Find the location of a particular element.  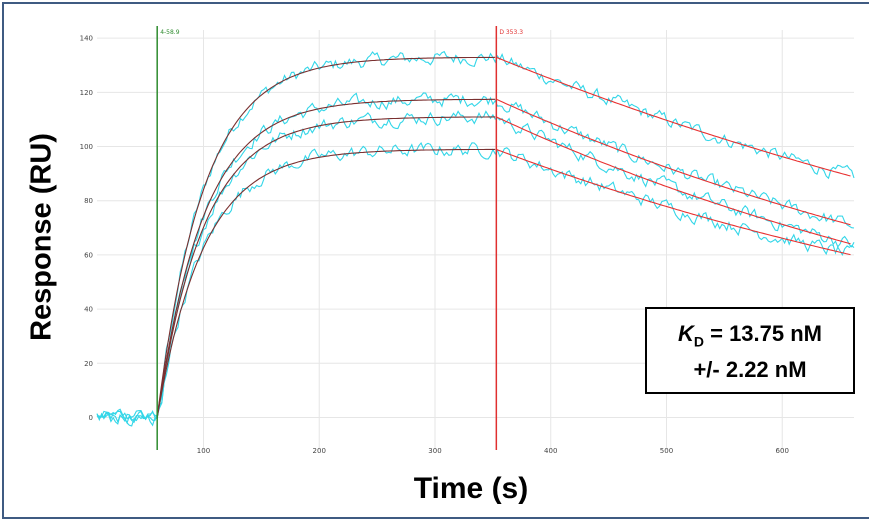

x-tick-label: 300 is located at coordinates (434, 451).